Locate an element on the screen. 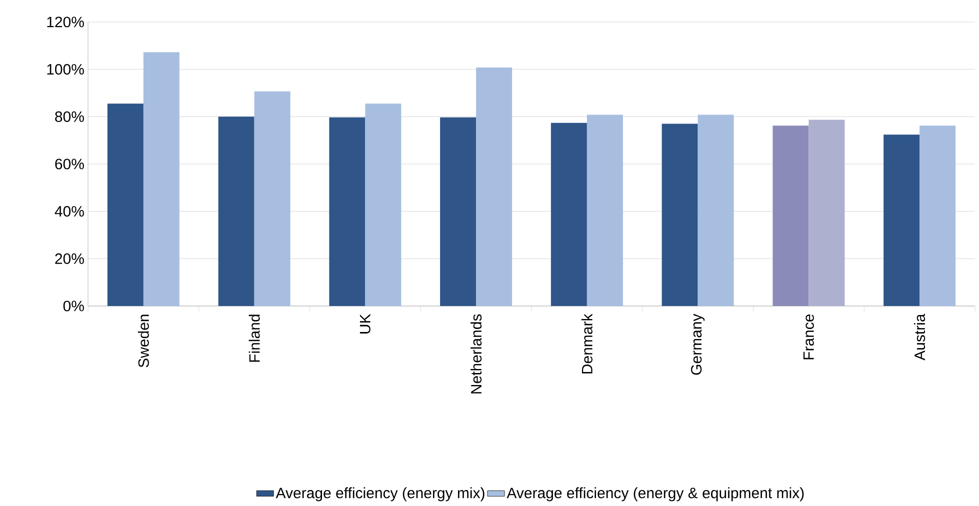  y-tick-label: 20% is located at coordinates (69, 258).